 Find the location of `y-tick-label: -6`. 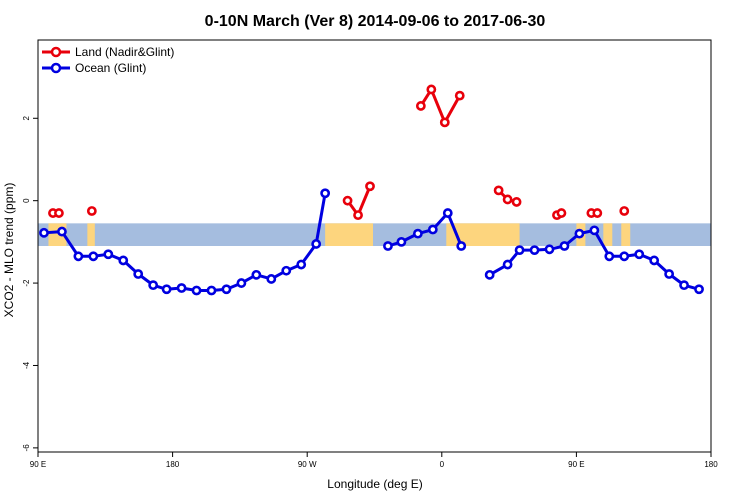

y-tick-label: -6 is located at coordinates (26, 448).